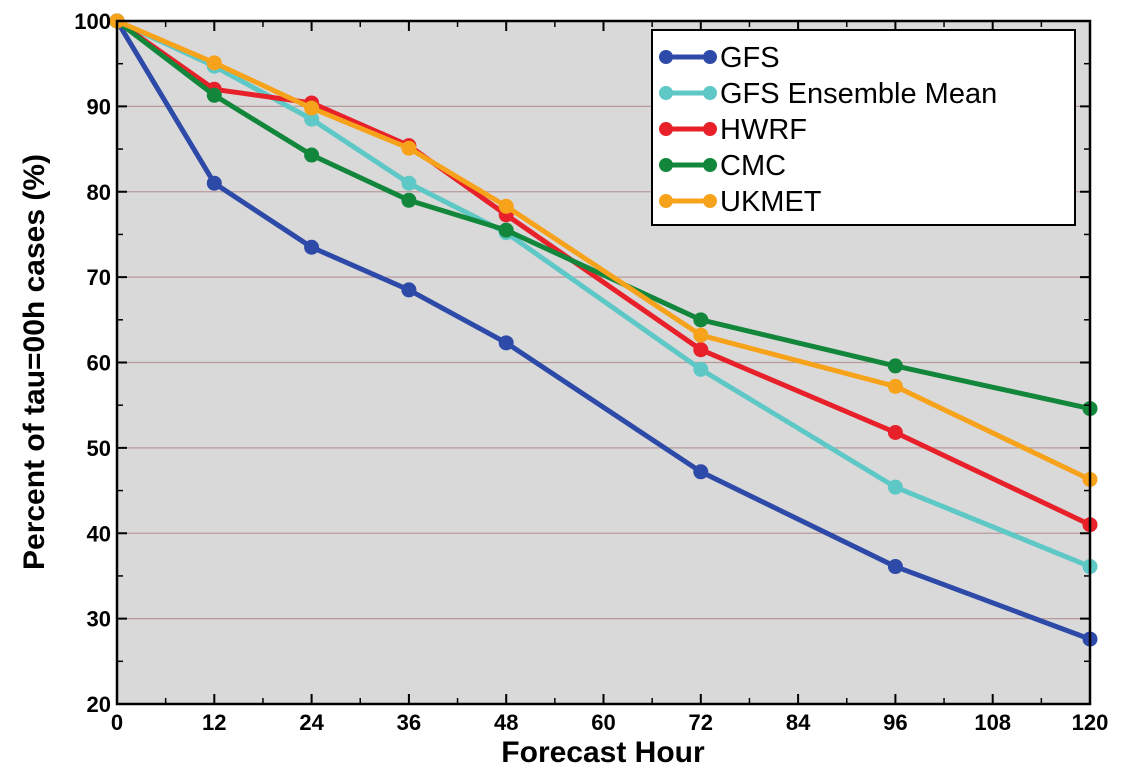  I want to click on x-tick-label-84: 84, so click(798, 722).